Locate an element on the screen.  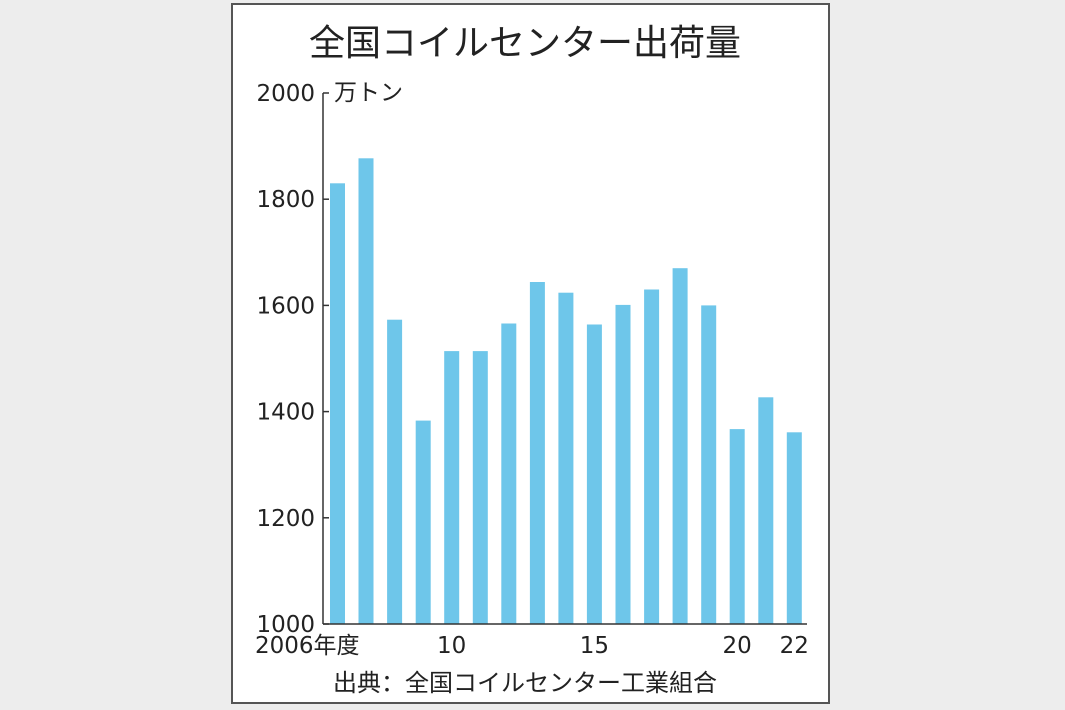
bar-2009 is located at coordinates (423, 522).